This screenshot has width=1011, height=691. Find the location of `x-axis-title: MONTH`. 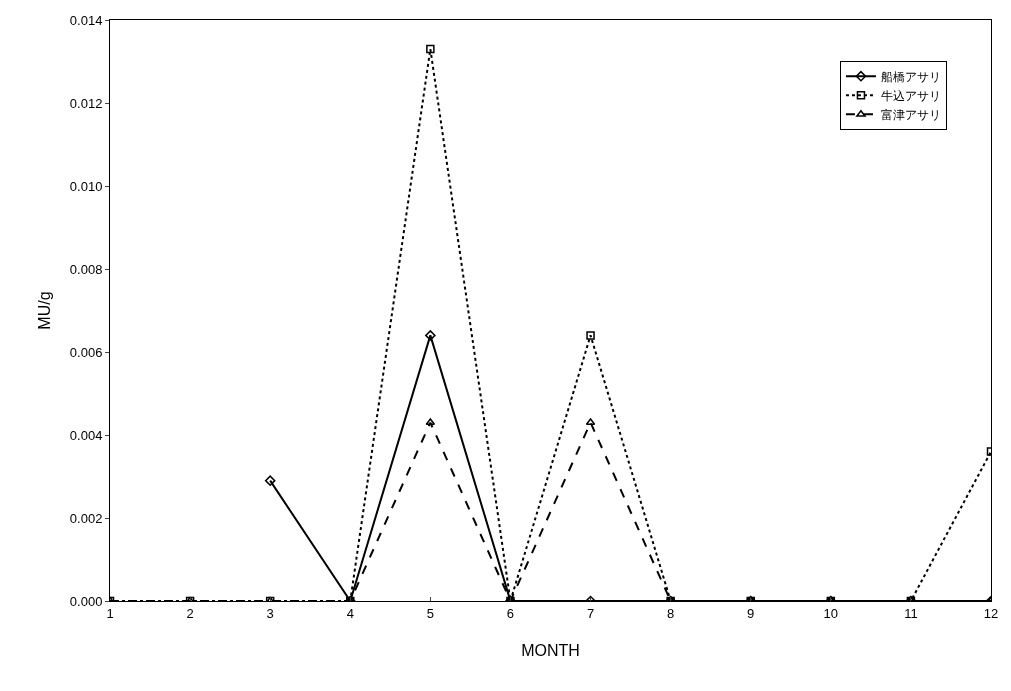

x-axis-title: MONTH is located at coordinates (550, 651).